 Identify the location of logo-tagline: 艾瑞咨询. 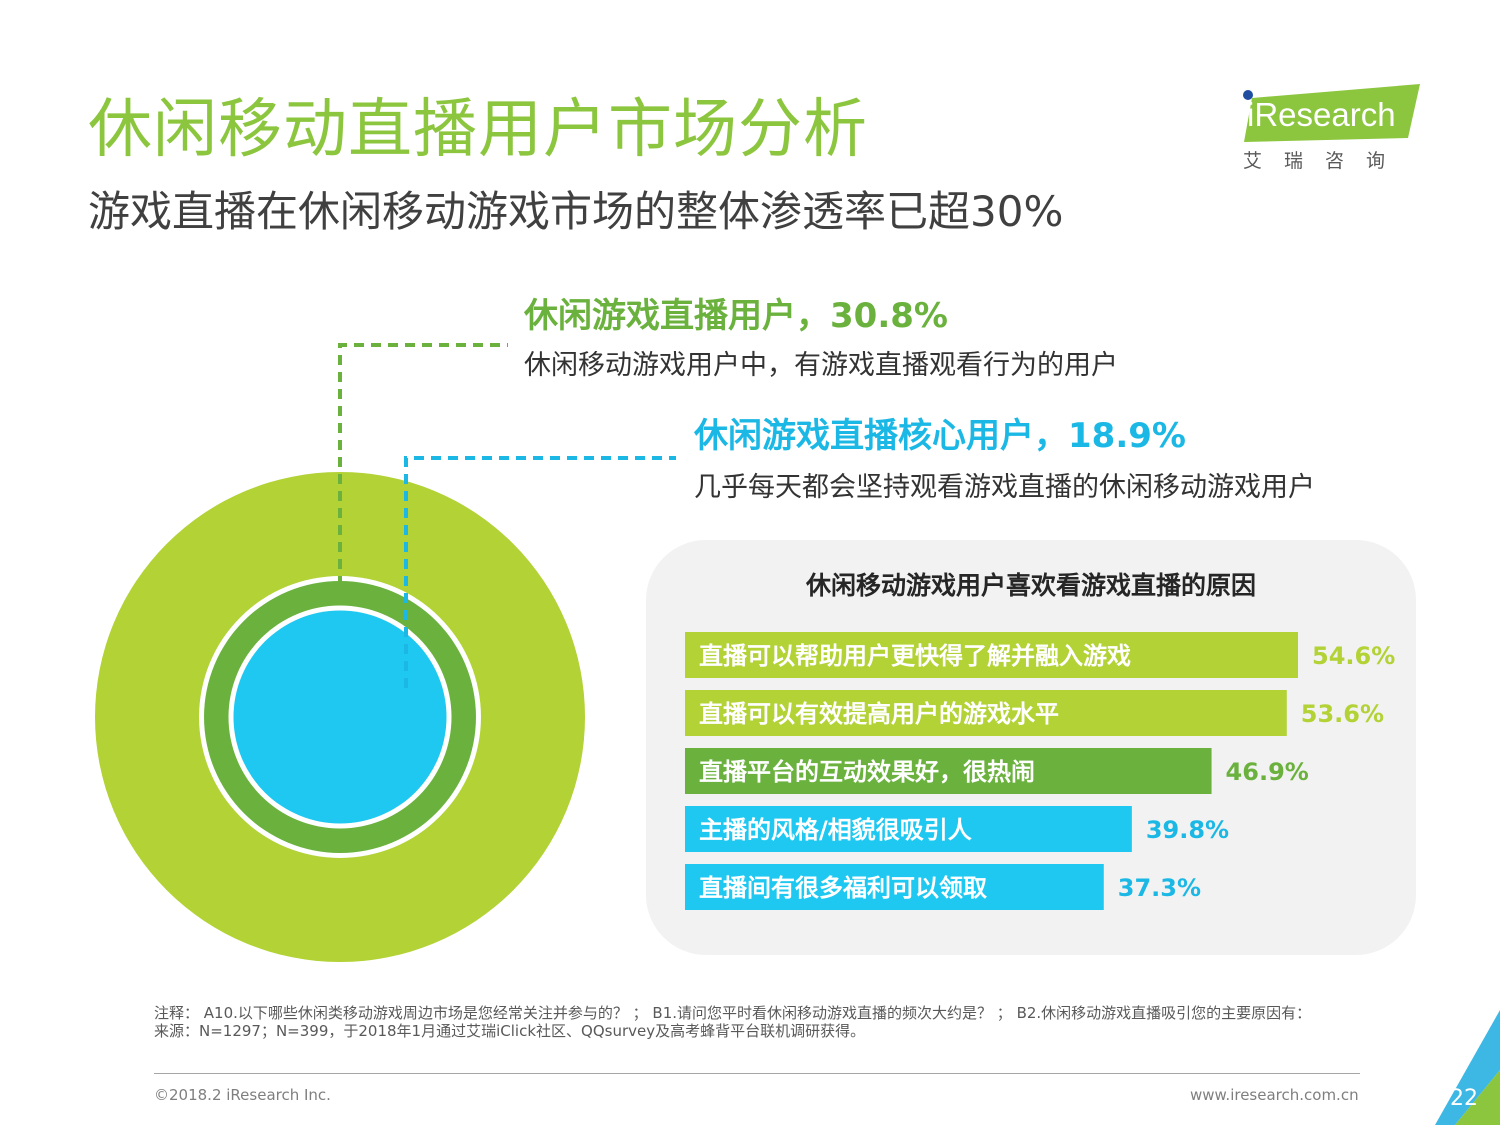
(1325, 161).